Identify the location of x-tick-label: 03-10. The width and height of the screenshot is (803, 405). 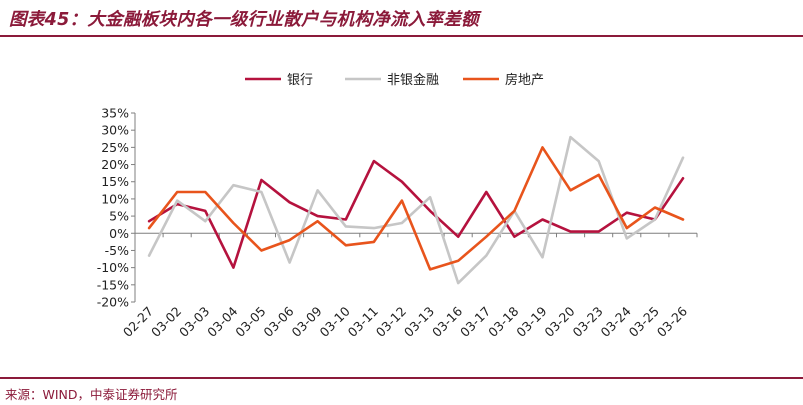
(335, 321).